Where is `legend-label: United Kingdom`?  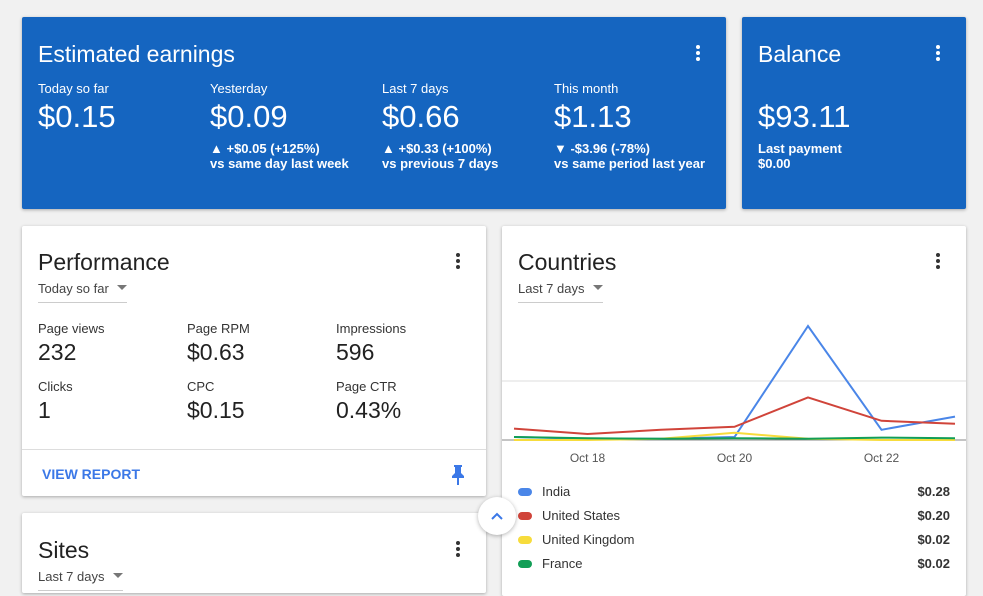 legend-label: United Kingdom is located at coordinates (588, 539).